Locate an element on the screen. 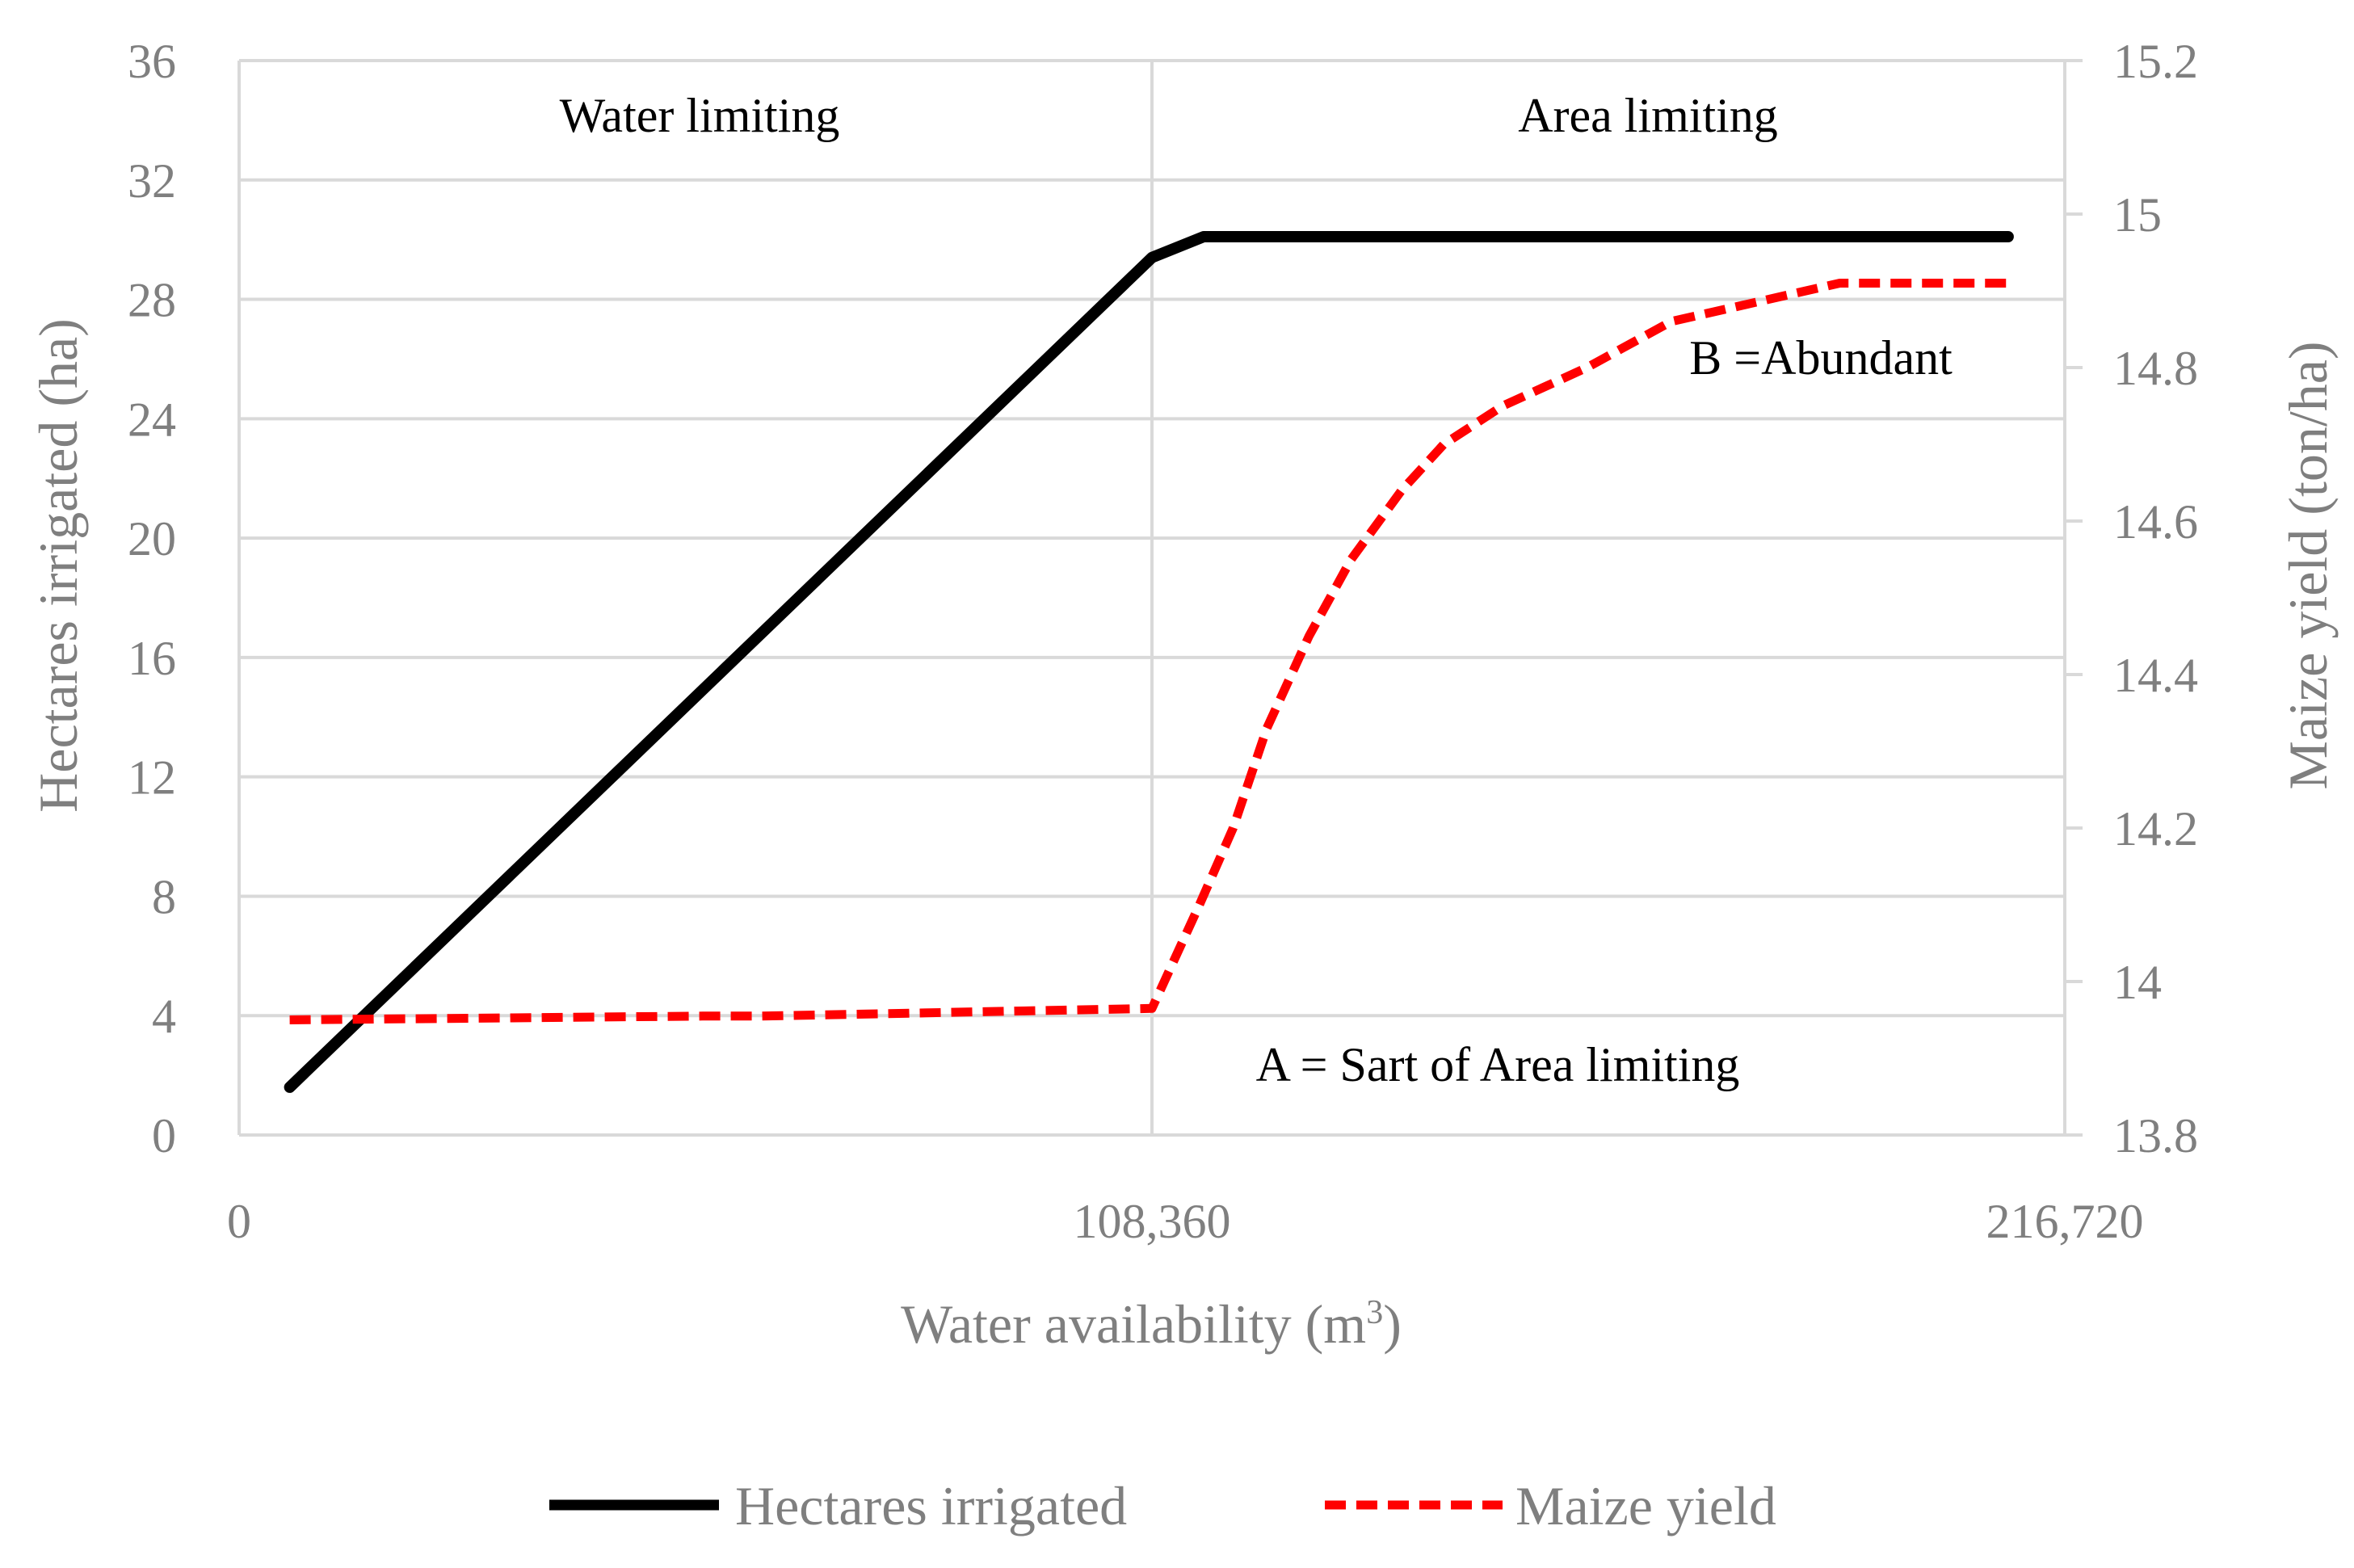  y-axis-right-tick-label: 15.2 is located at coordinates (2155, 62).